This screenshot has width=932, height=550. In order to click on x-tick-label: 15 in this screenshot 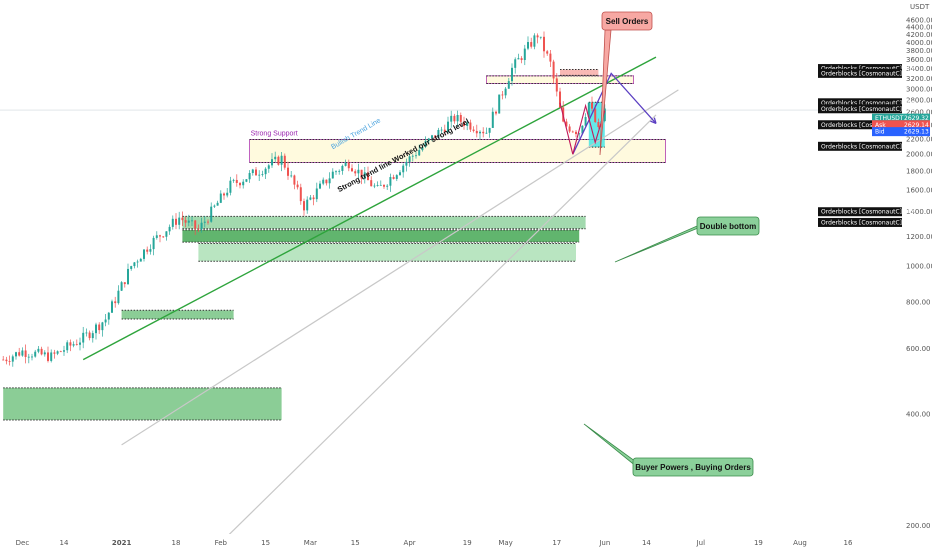, I will do `click(355, 543)`.